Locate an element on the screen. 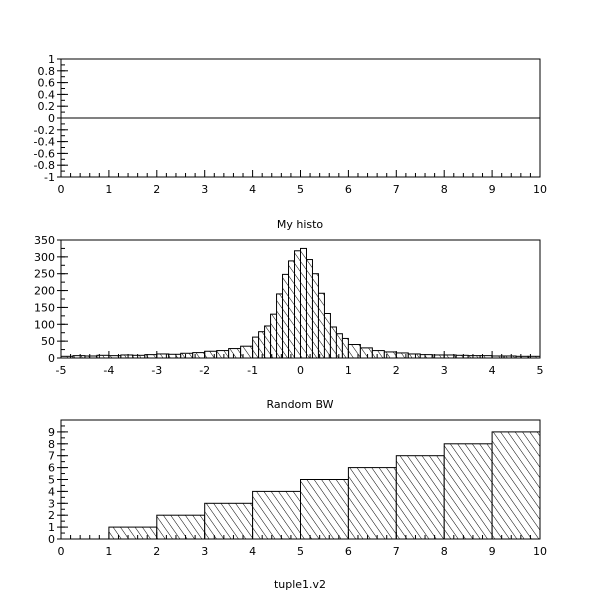 This screenshot has width=600, height=600. y-tick-label: 6 is located at coordinates (51, 468).